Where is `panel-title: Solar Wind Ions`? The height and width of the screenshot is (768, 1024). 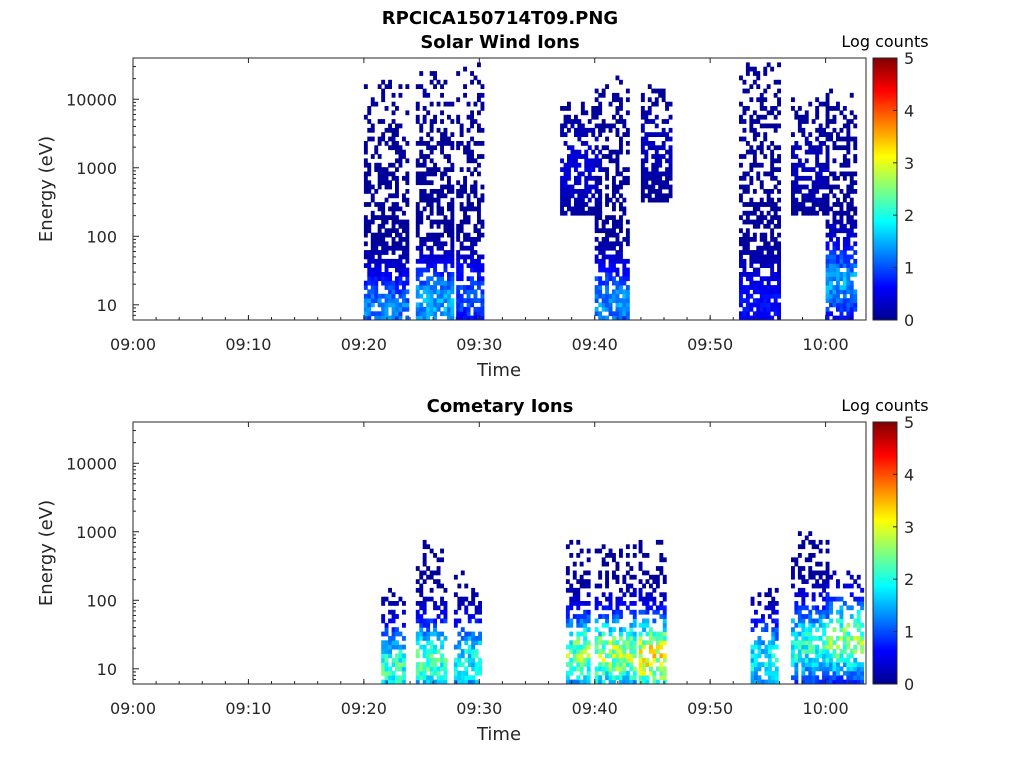
panel-title: Solar Wind Ions is located at coordinates (499, 42).